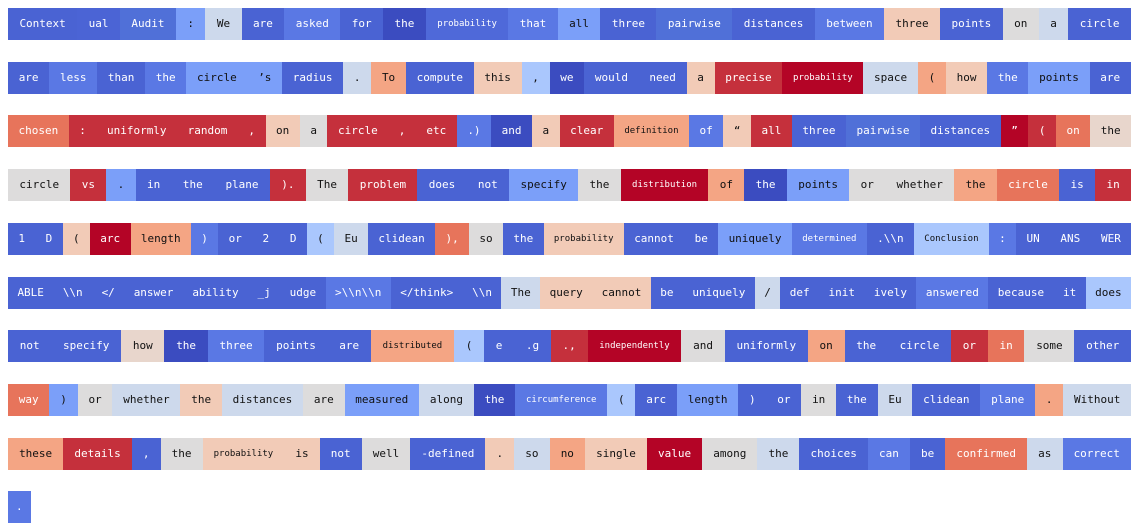 The height and width of the screenshot is (529, 1139). I want to click on token: than, so click(121, 77).